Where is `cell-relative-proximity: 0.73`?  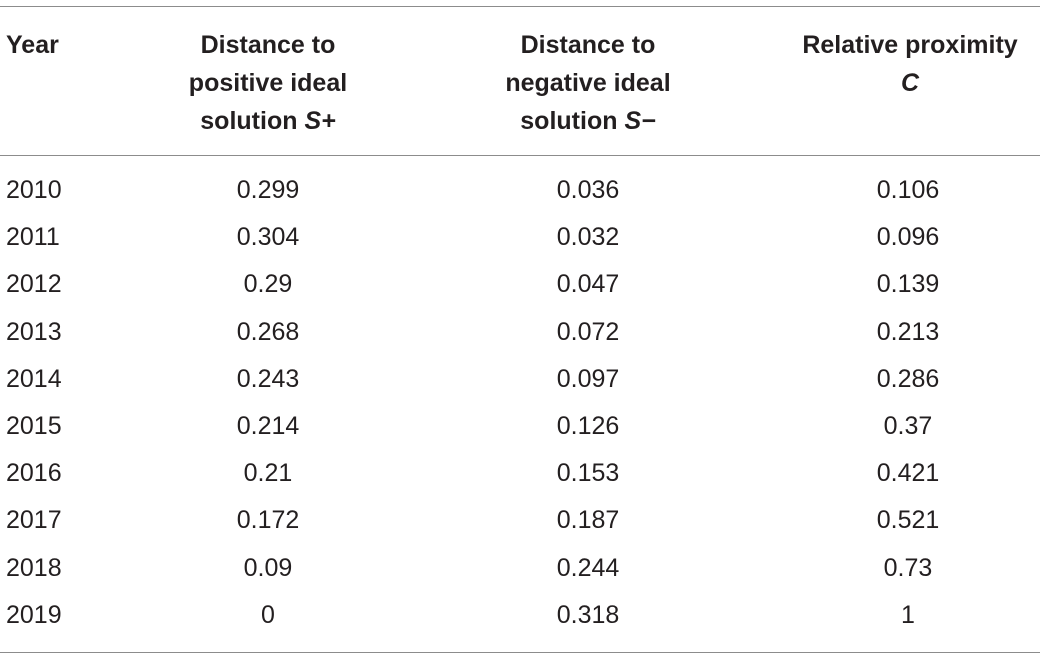 cell-relative-proximity: 0.73 is located at coordinates (908, 567).